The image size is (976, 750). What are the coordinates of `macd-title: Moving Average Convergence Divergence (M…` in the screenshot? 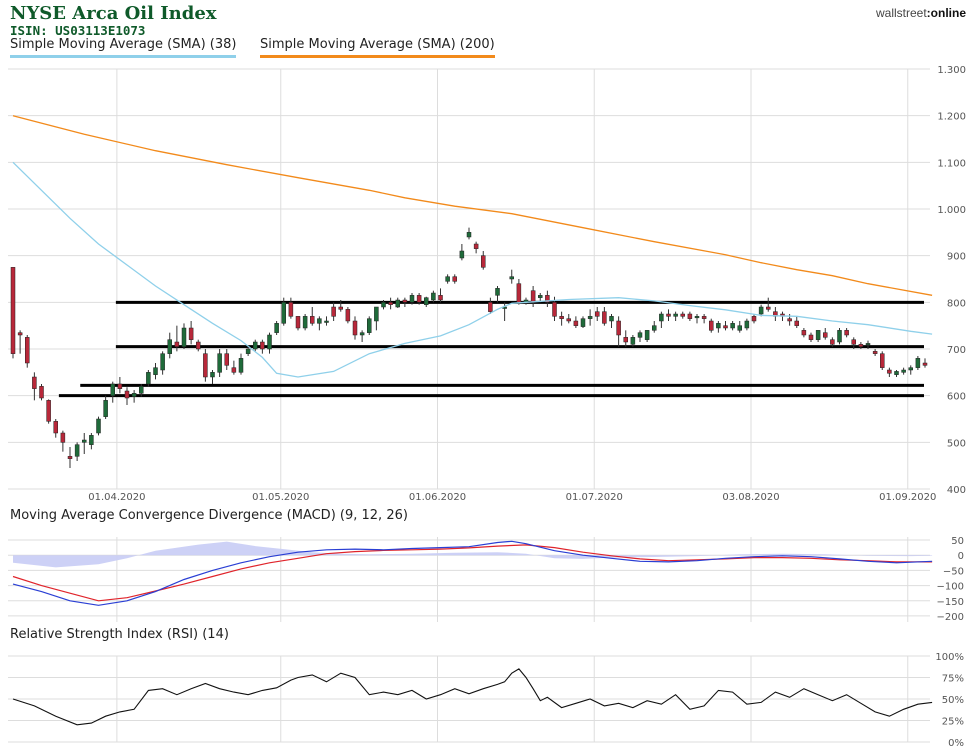 It's located at (209, 515).